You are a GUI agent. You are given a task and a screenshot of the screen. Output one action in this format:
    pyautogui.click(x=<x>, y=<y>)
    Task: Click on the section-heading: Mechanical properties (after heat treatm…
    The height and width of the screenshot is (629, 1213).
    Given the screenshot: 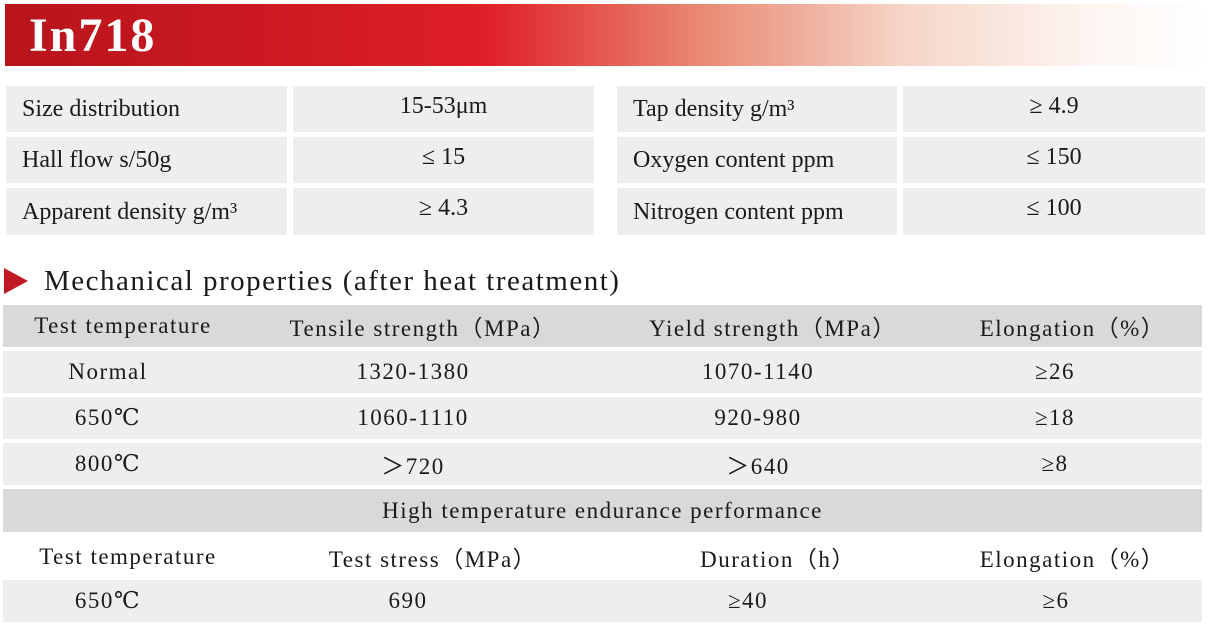 What is the action you would take?
    pyautogui.click(x=400, y=282)
    